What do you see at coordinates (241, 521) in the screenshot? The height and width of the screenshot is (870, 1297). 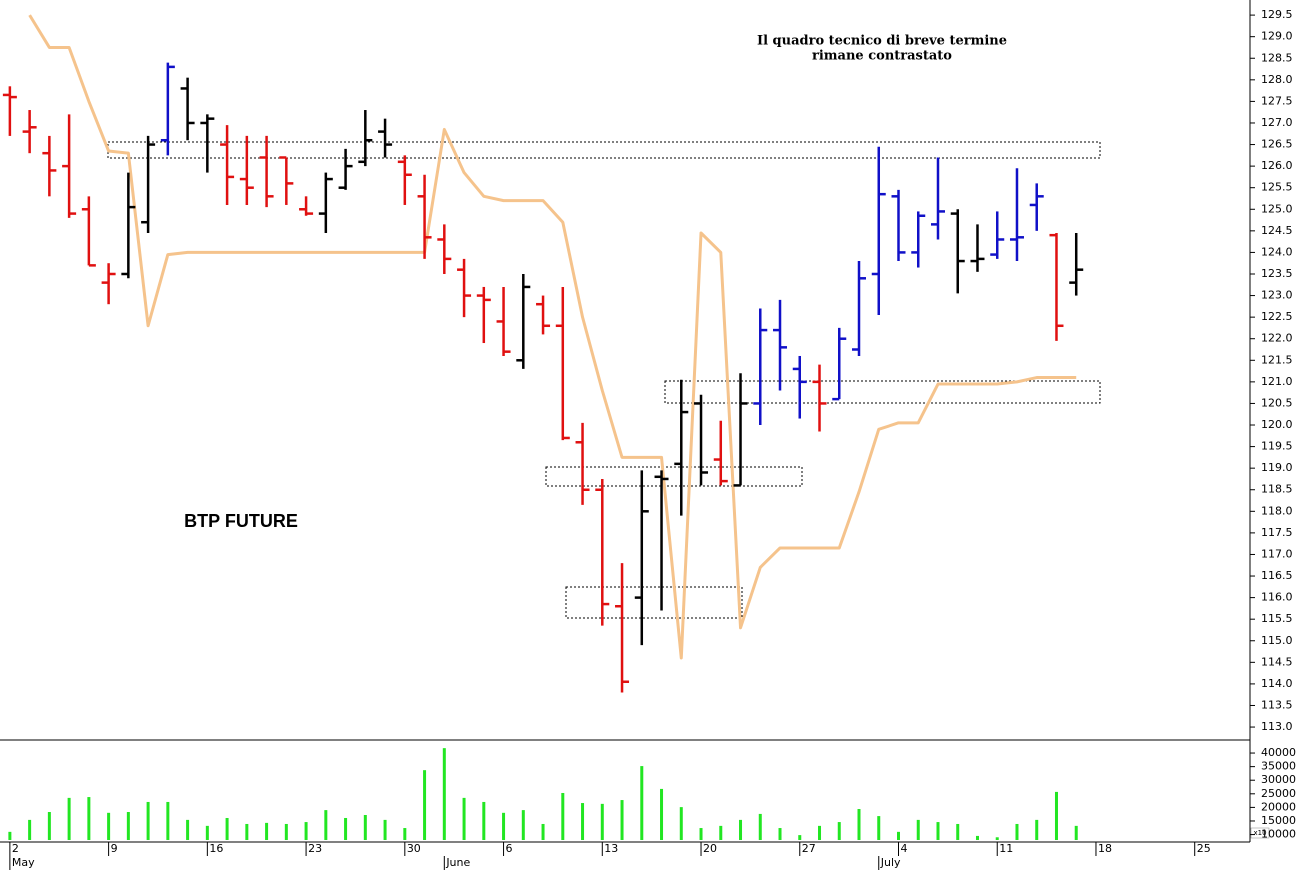 I see `instrument-label: BTP FUTURE` at bounding box center [241, 521].